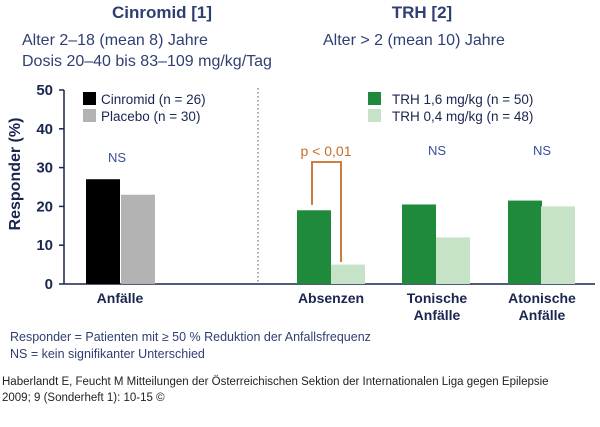 Image resolution: width=600 pixels, height=427 pixels. Describe the element at coordinates (542, 150) in the screenshot. I see `ns-label-atonische: NS` at that location.